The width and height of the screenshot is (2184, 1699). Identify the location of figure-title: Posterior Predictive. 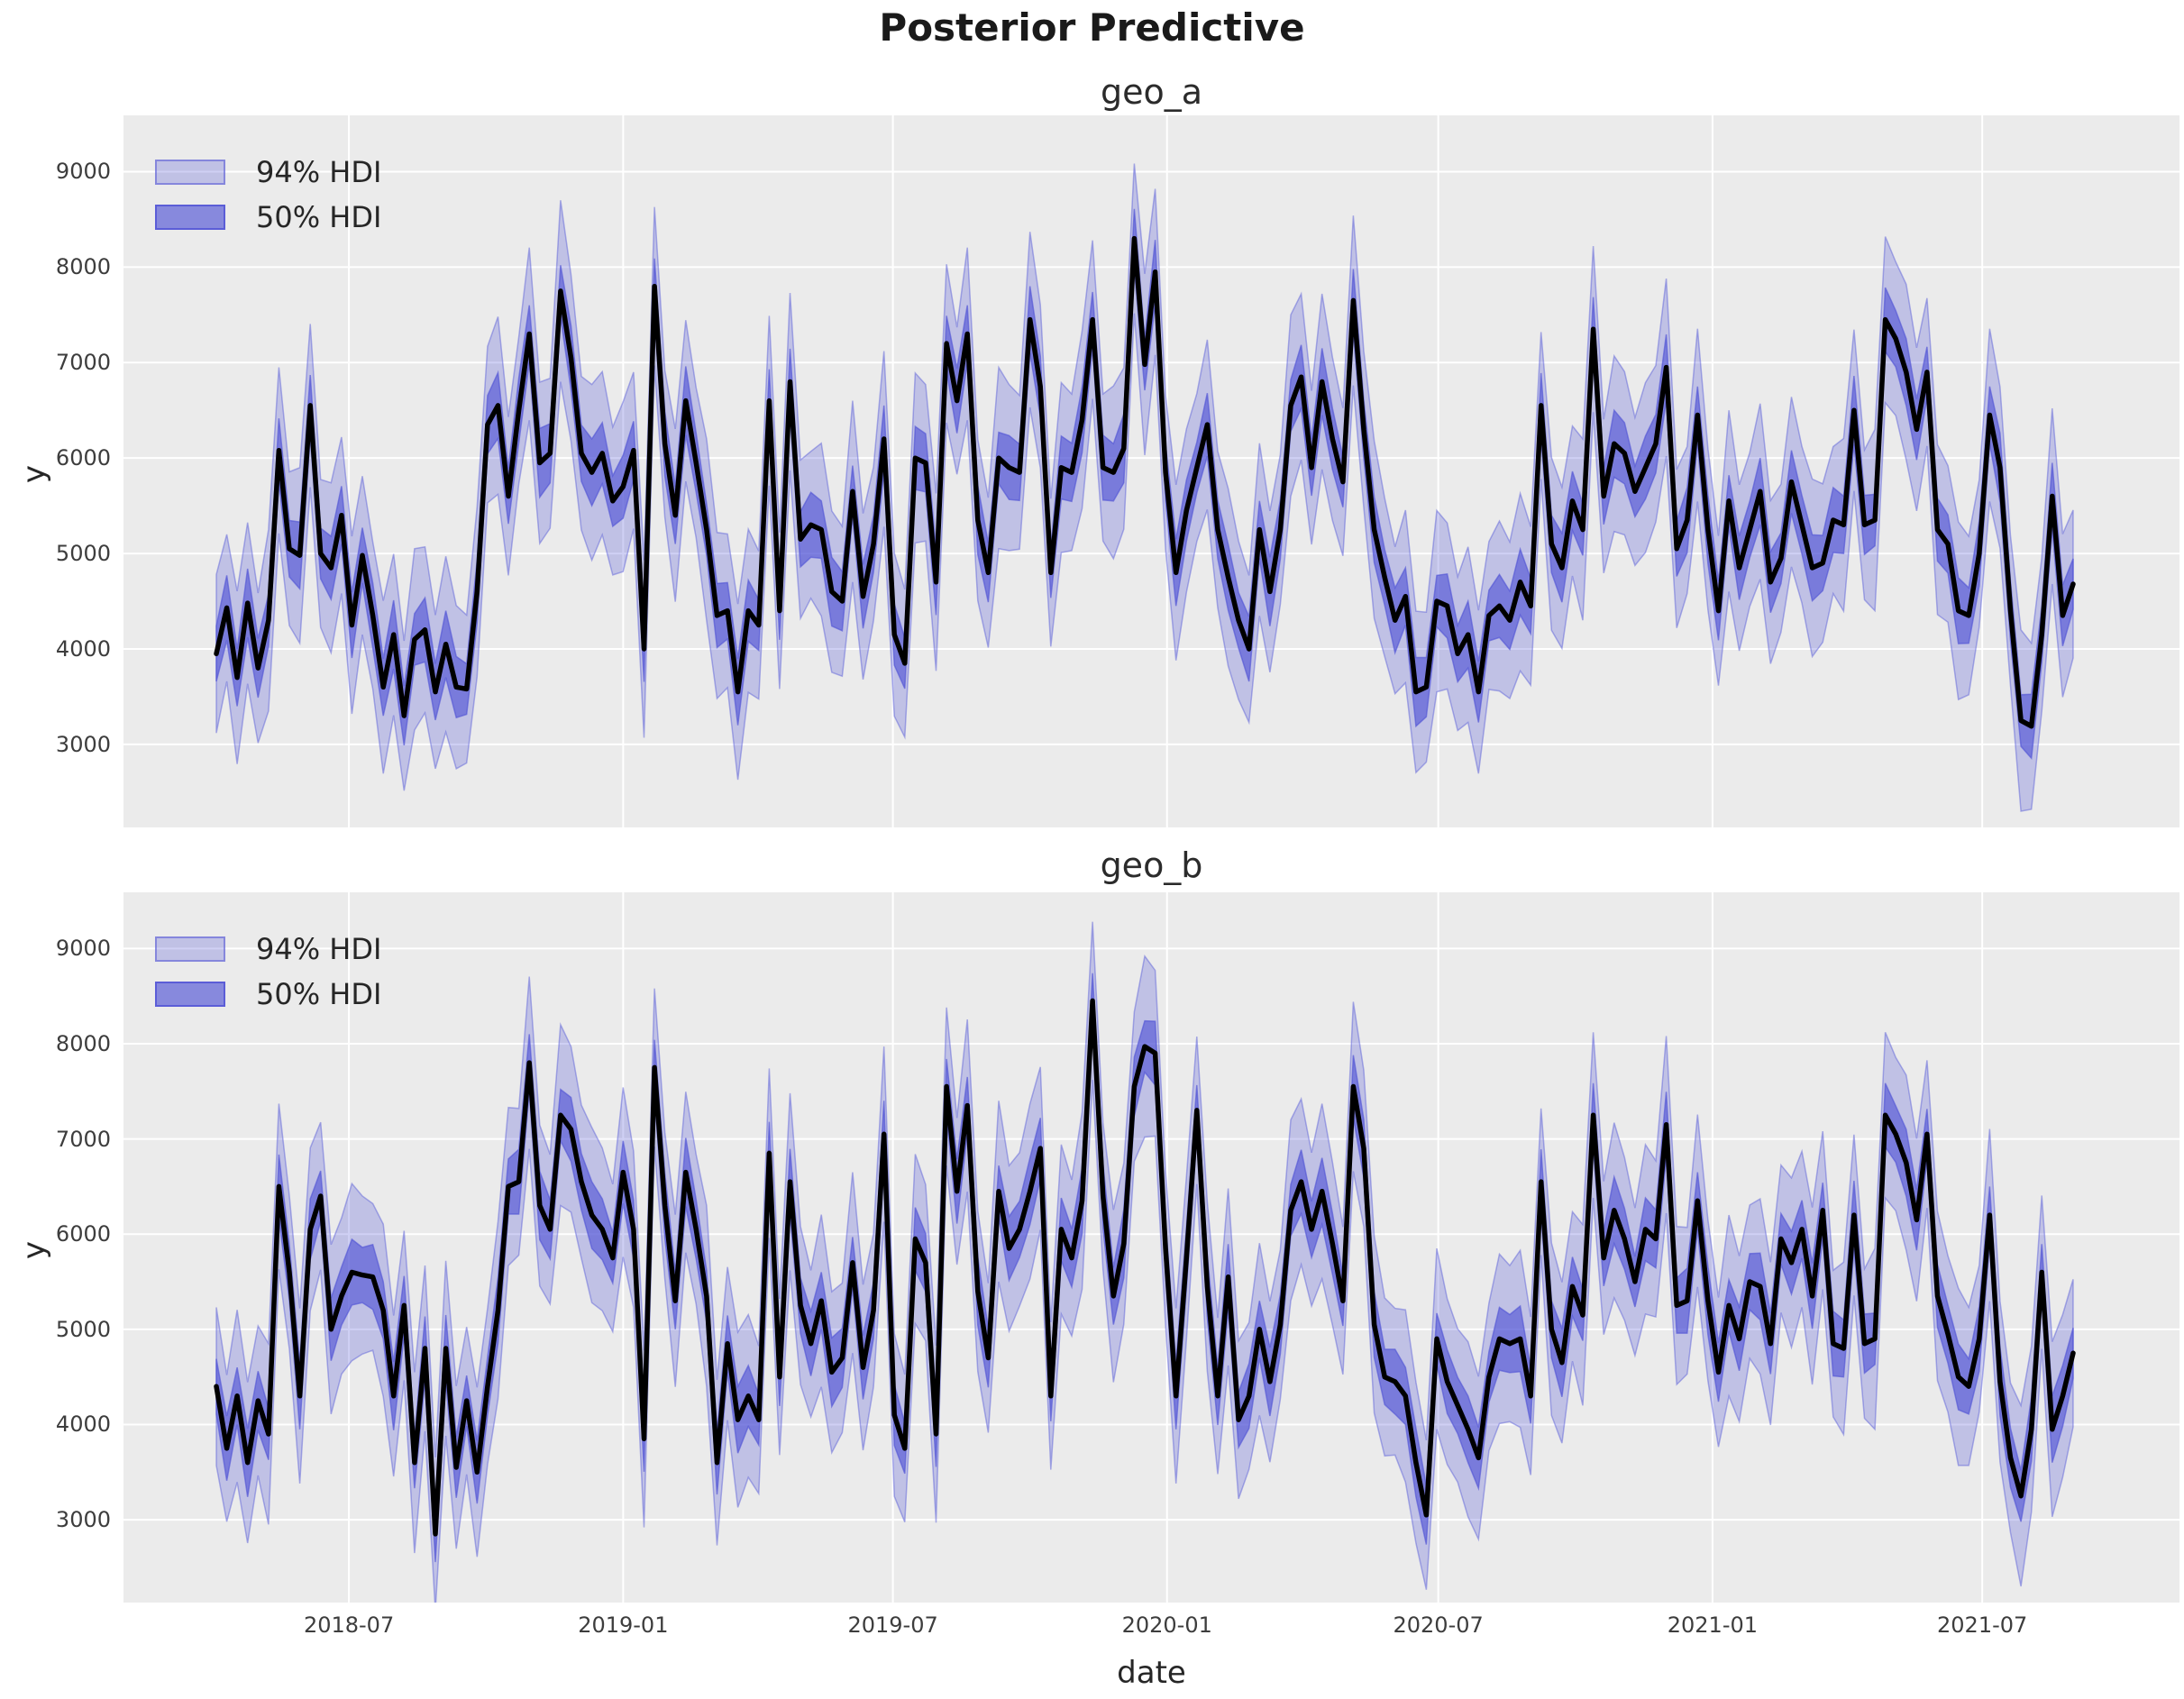
(1092, 28).